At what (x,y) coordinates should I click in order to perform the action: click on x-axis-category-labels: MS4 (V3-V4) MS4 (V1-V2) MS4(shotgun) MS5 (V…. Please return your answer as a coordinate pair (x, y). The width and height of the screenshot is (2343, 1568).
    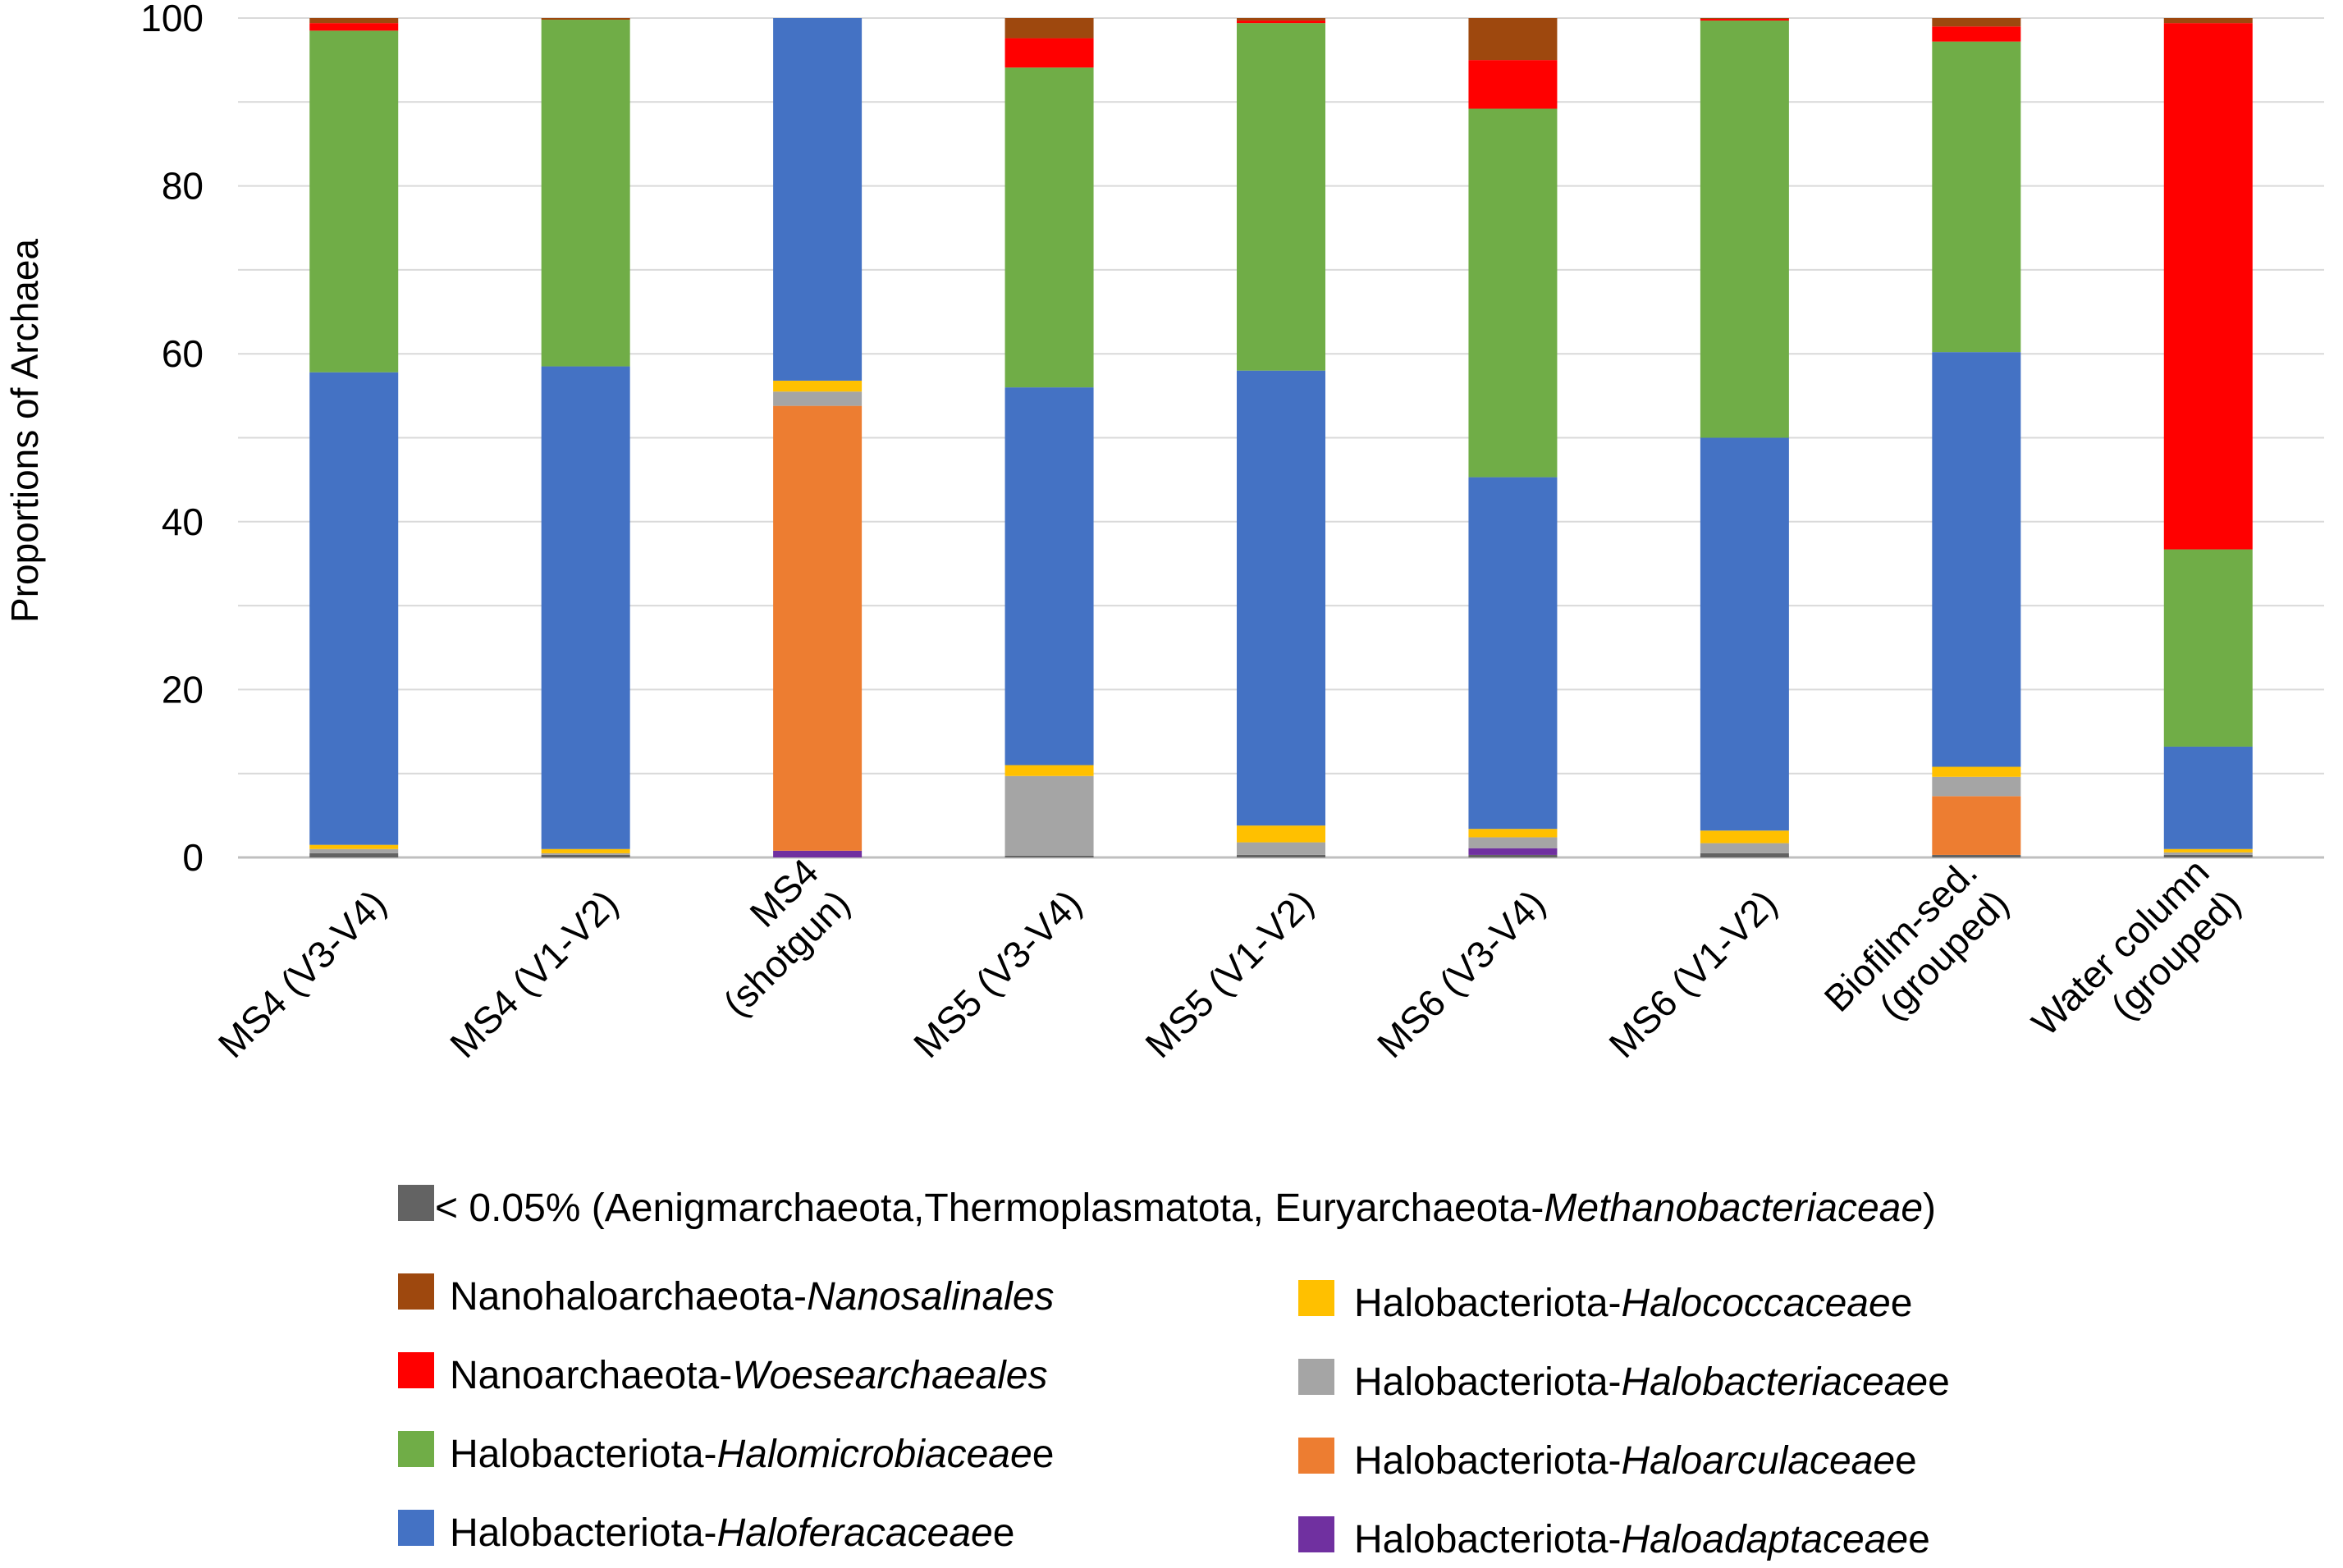
    Looking at the image, I should click on (1229, 962).